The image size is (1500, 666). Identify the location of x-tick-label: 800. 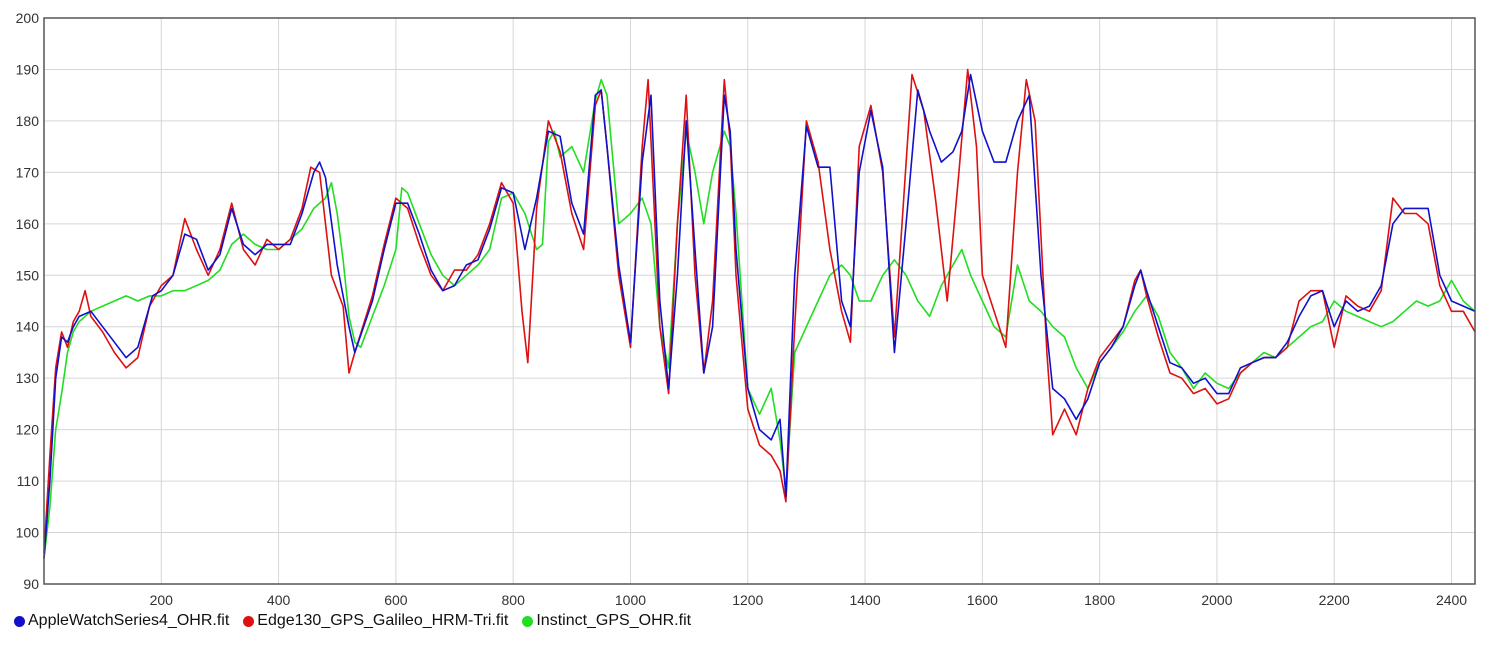
(514, 600).